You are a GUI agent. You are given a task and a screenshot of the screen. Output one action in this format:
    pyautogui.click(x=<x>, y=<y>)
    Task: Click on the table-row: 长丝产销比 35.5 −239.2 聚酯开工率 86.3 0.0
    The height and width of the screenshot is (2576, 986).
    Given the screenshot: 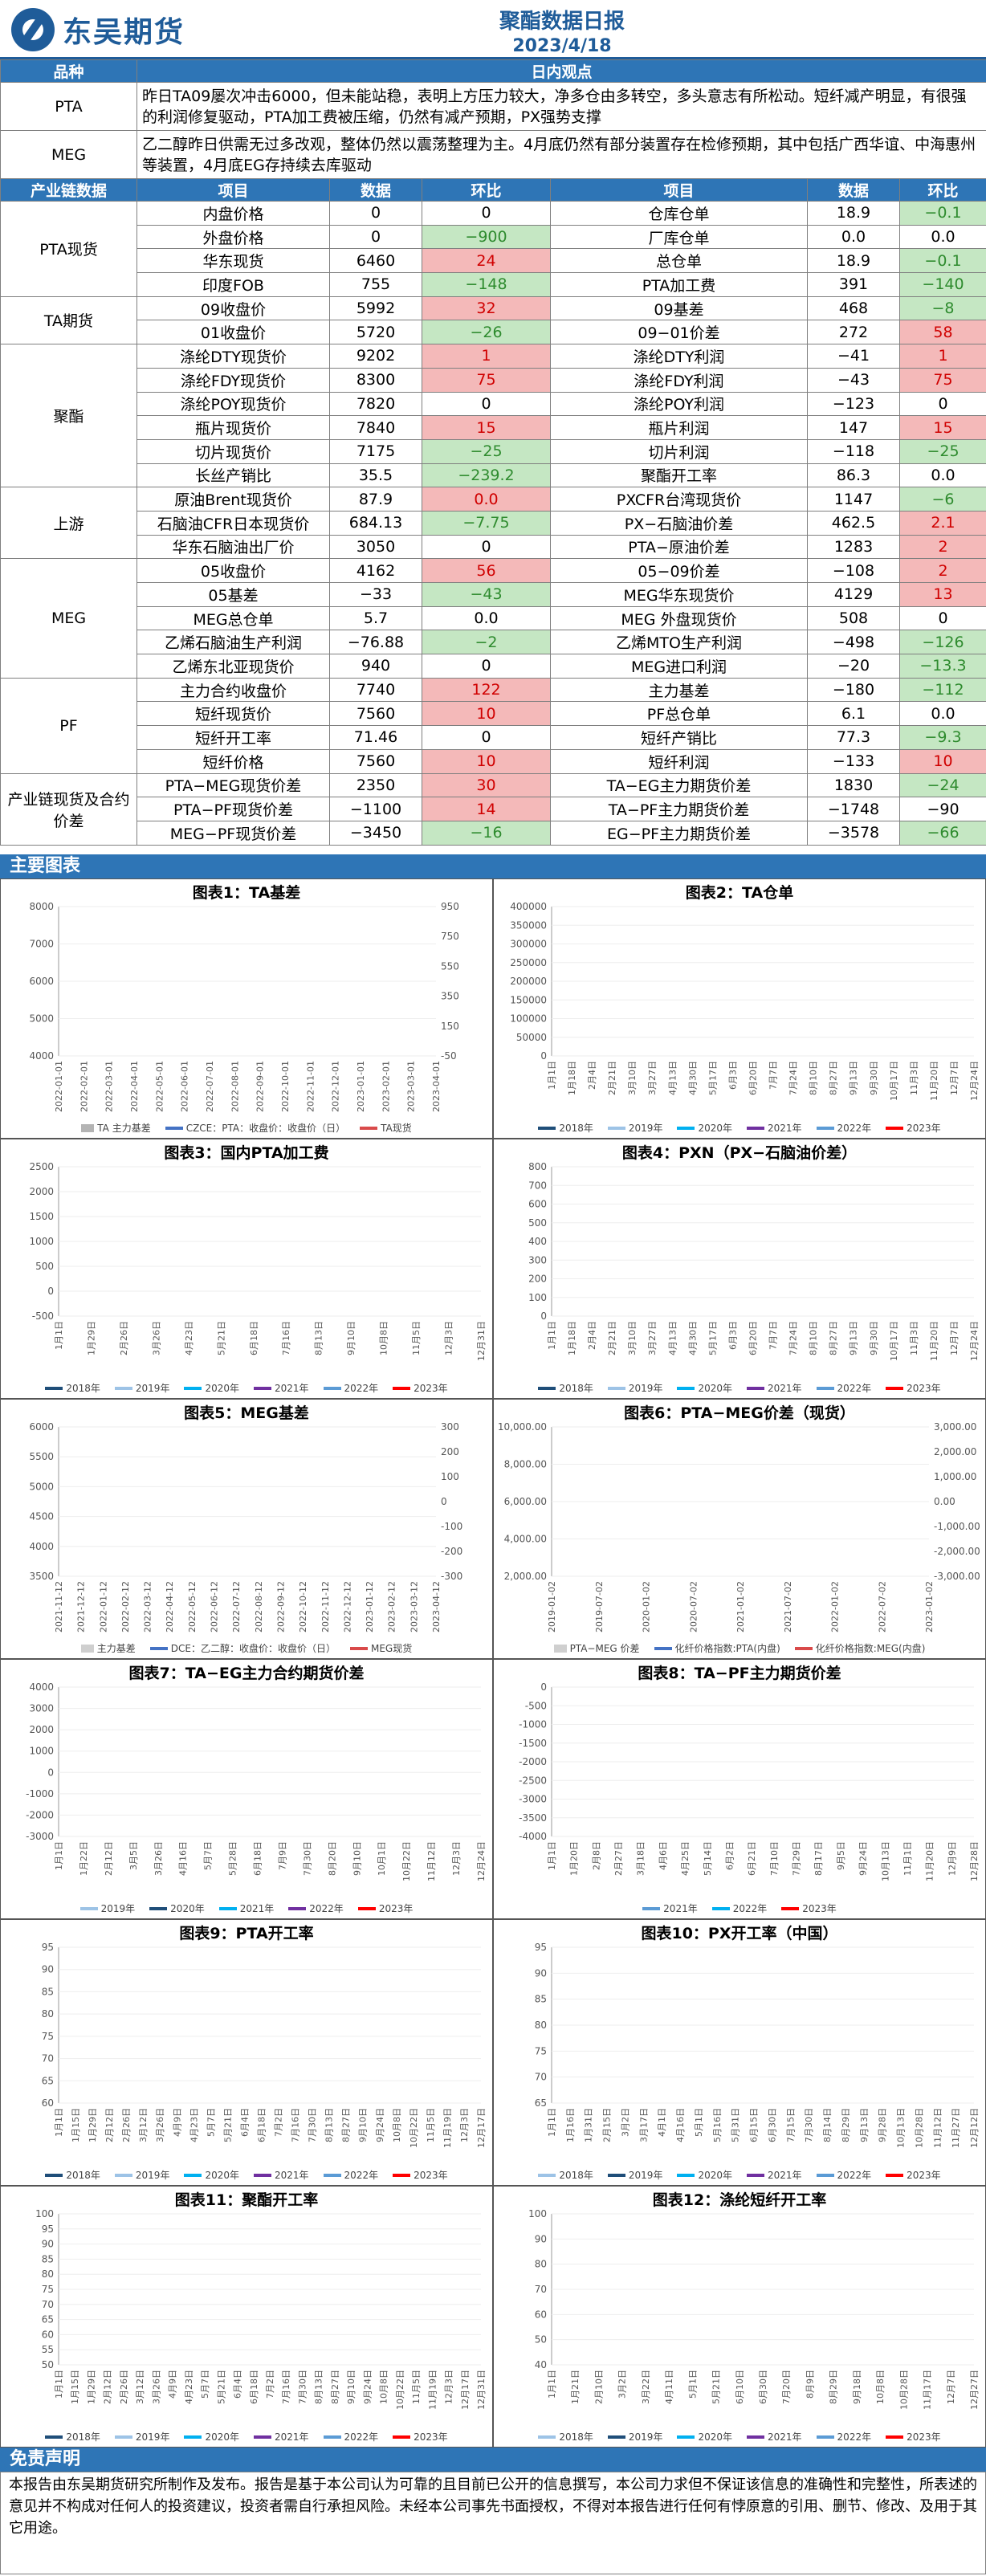 What is the action you would take?
    pyautogui.click(x=493, y=475)
    